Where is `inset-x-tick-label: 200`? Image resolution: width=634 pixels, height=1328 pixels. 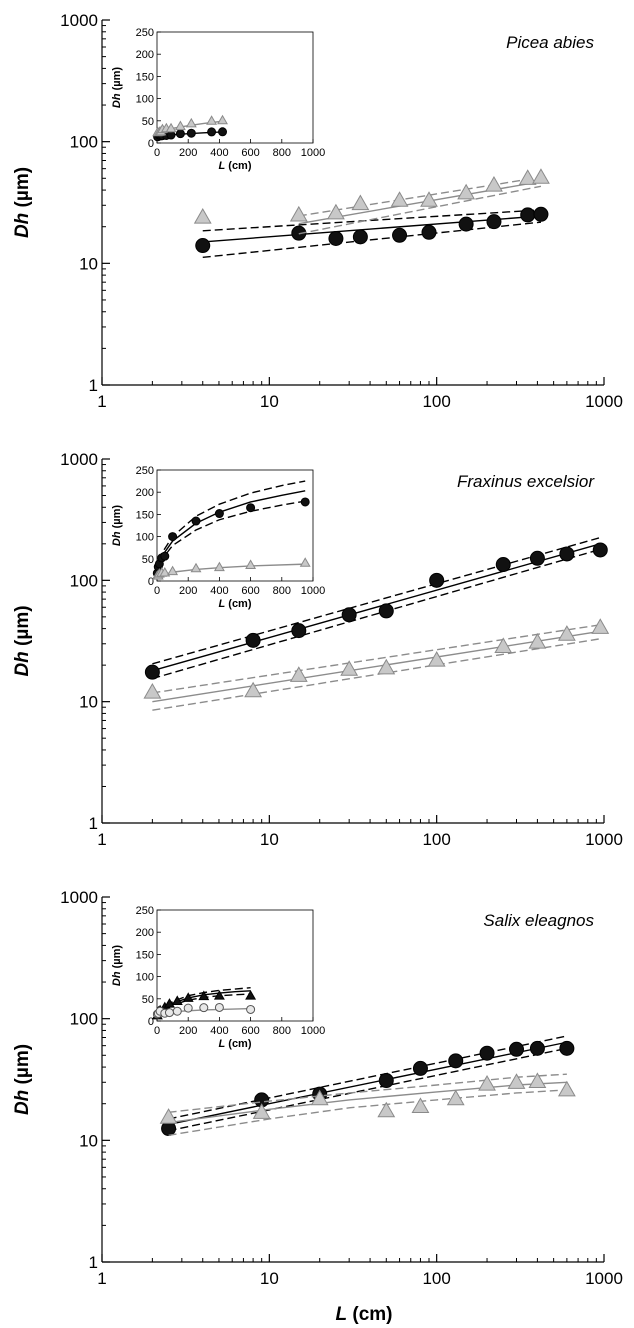
inset-x-tick-label: 200 is located at coordinates (188, 591).